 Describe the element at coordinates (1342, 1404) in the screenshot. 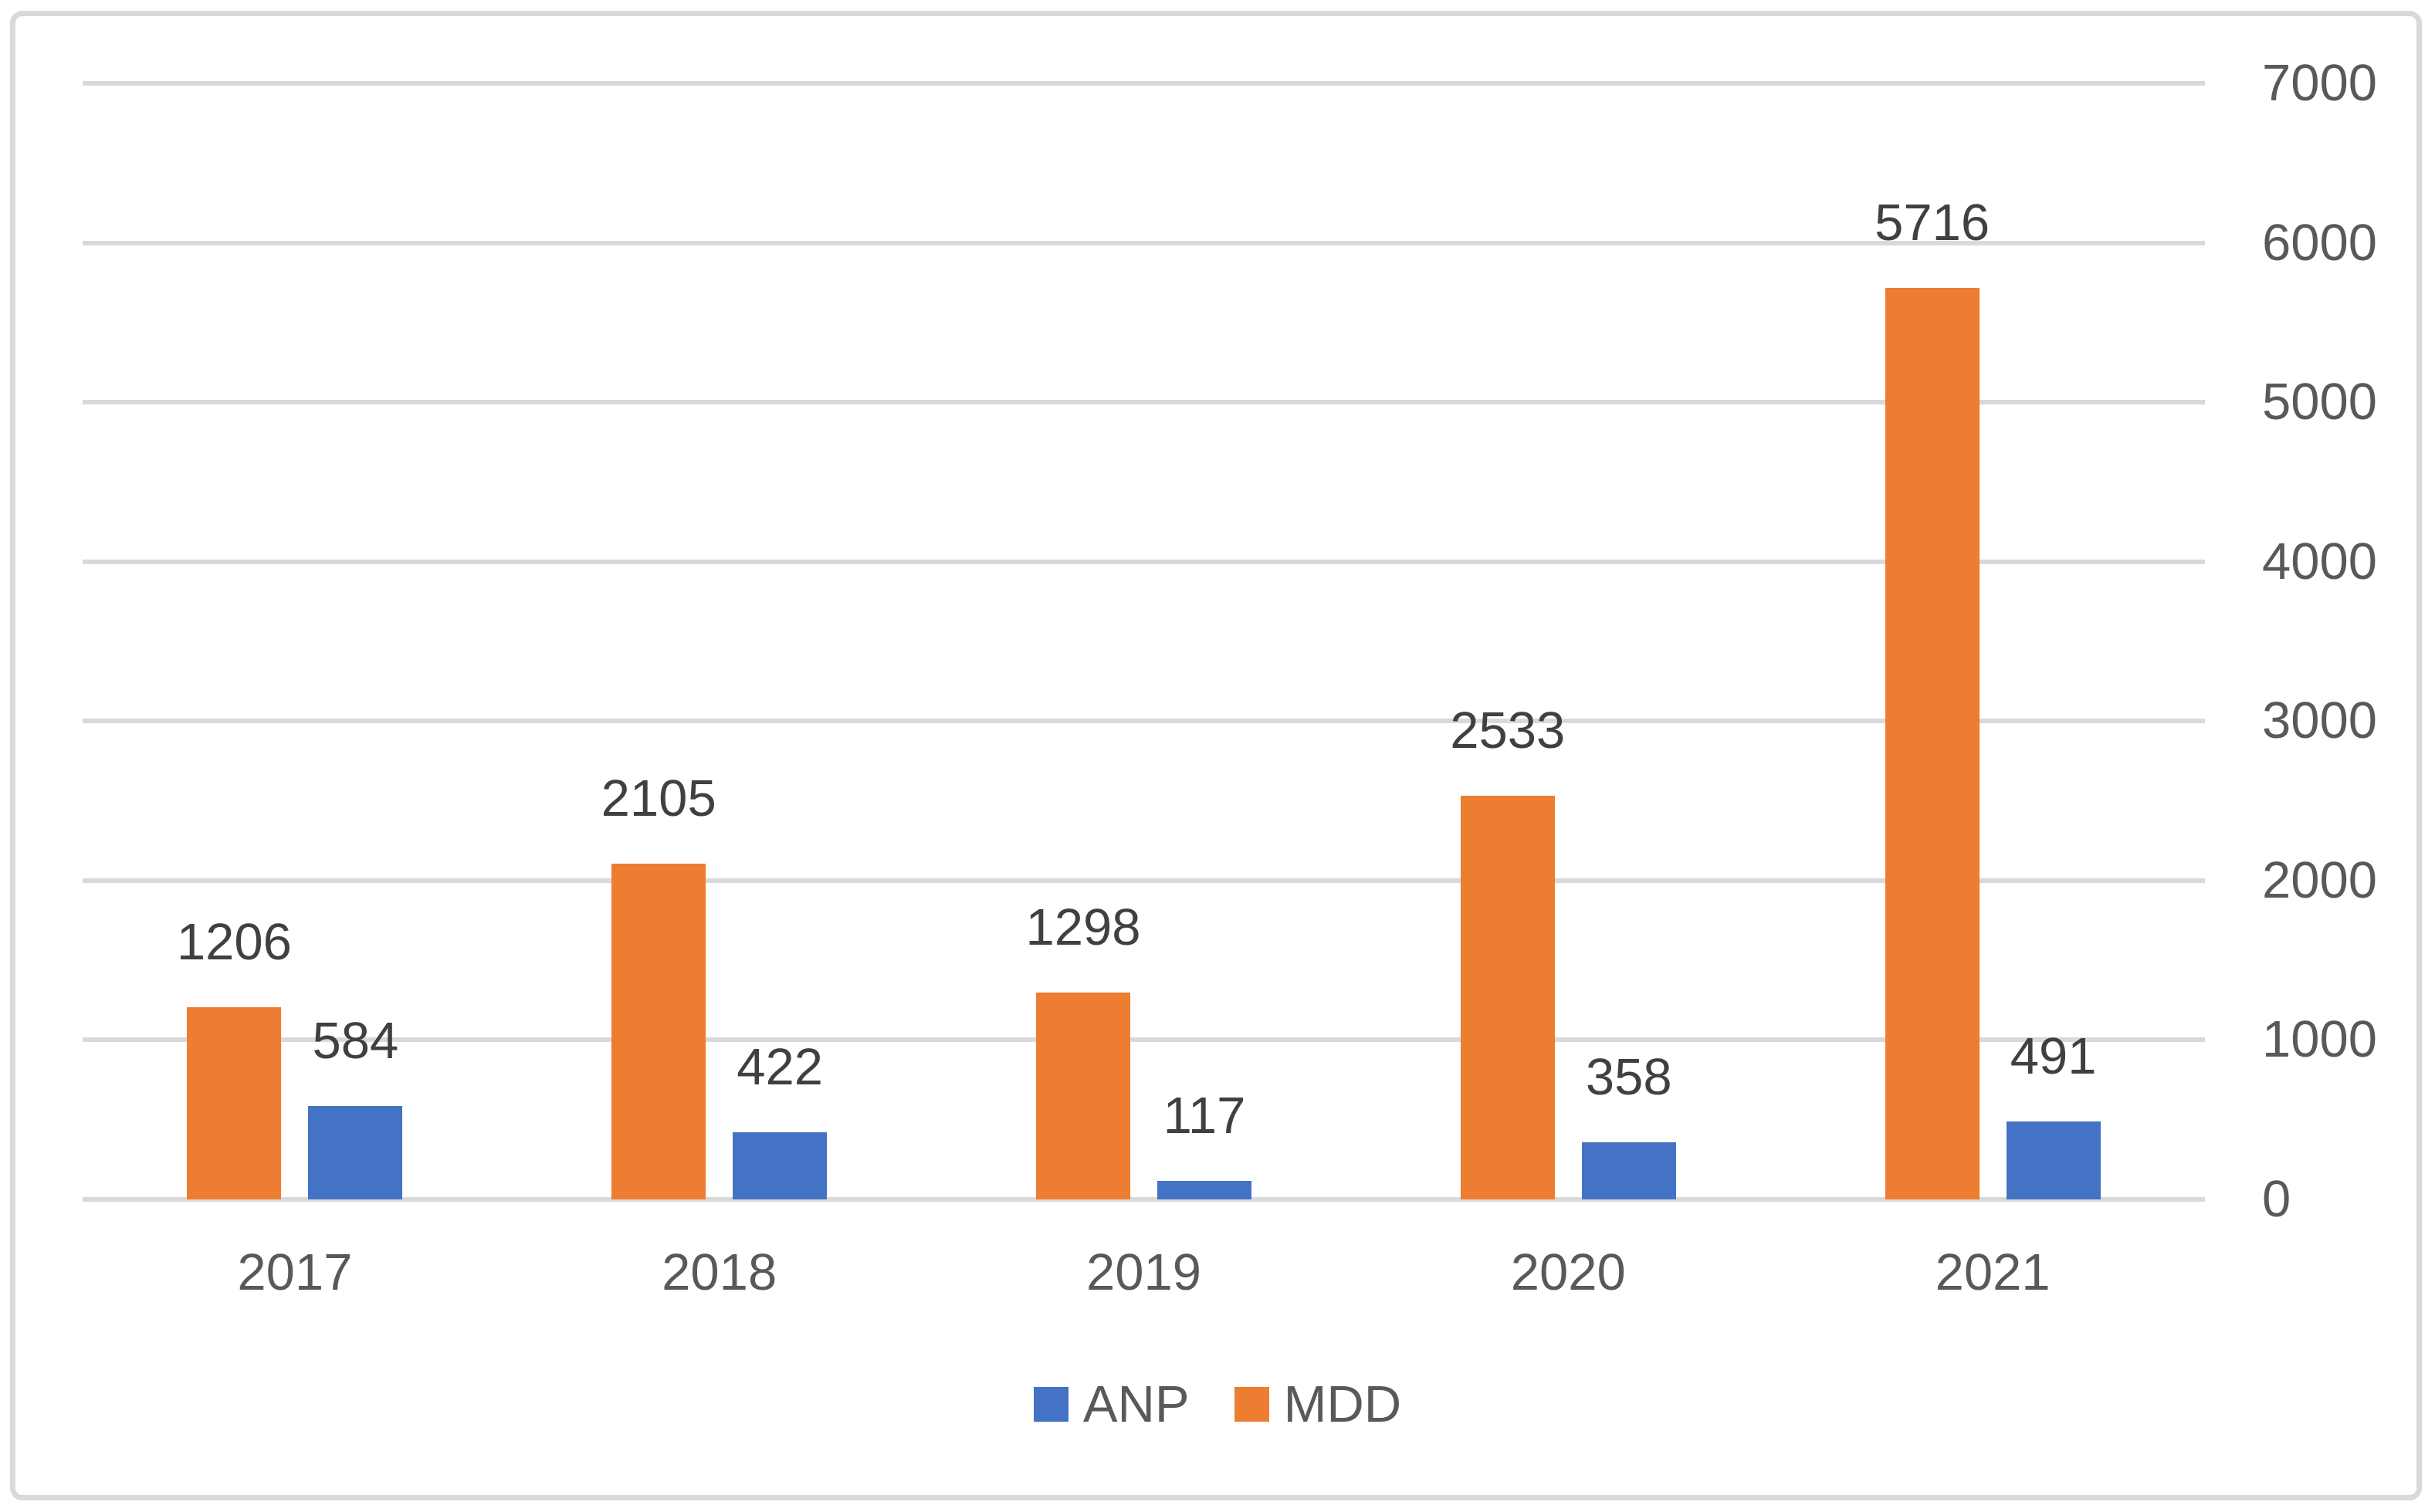

I see `legend-label-mdd: MDD` at that location.